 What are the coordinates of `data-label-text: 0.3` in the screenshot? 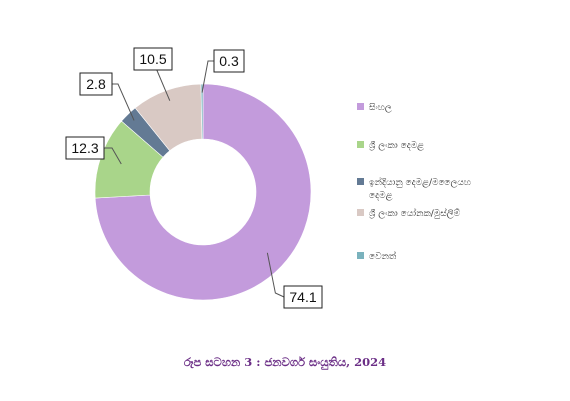 It's located at (229, 61).